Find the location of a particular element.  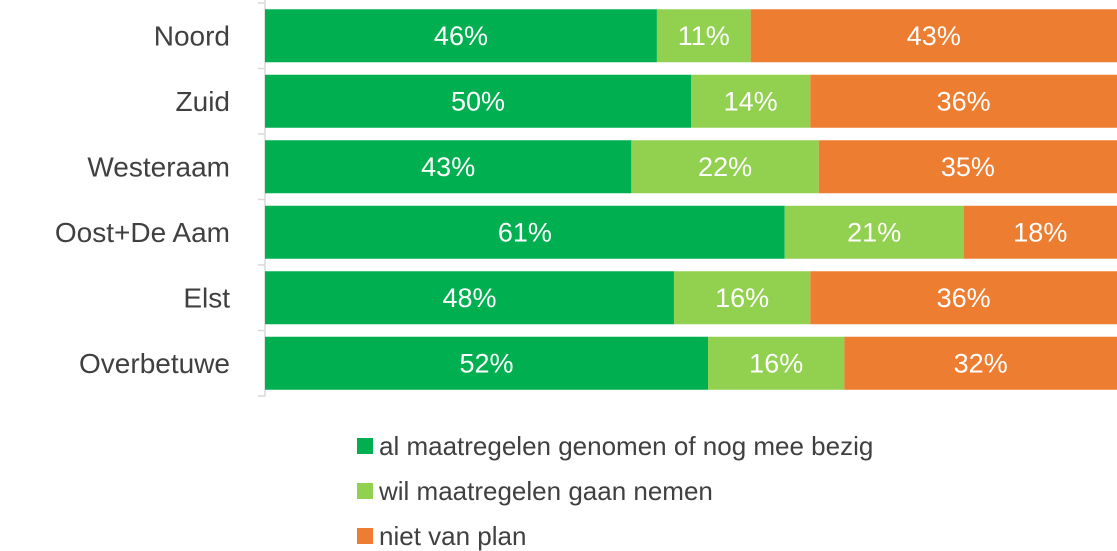

data-label: 32% is located at coordinates (981, 363).